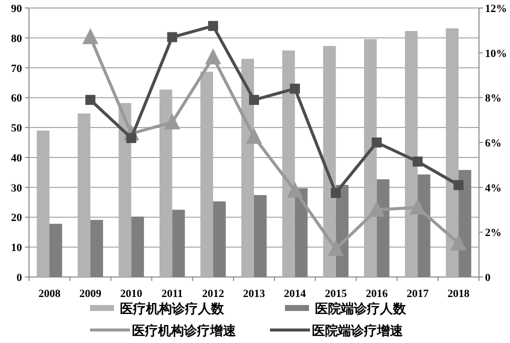 This screenshot has width=510, height=343. What do you see at coordinates (16, 128) in the screenshot?
I see `y-tick-label: 50` at bounding box center [16, 128].